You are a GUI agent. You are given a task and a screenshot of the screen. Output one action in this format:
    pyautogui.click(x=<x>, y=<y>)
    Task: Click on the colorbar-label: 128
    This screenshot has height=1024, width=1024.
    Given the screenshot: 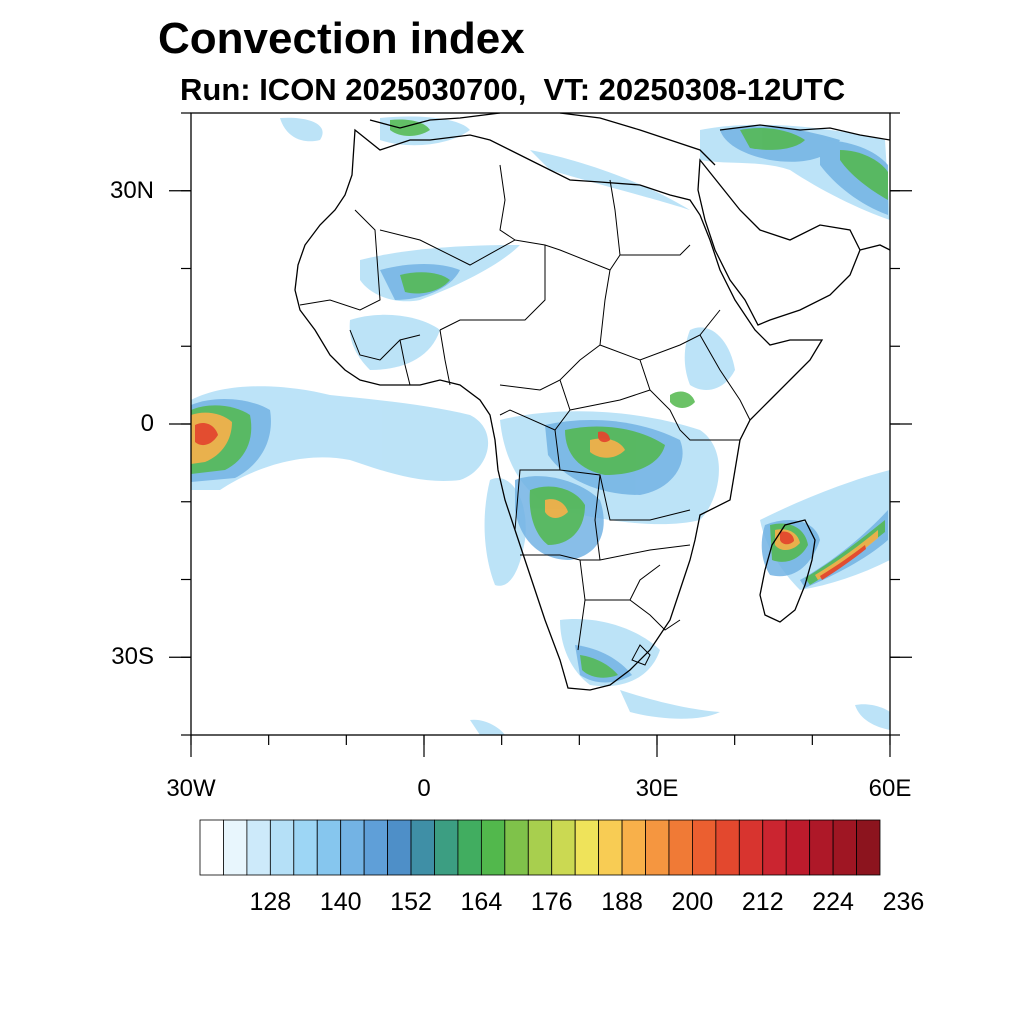 What is the action you would take?
    pyautogui.click(x=270, y=902)
    